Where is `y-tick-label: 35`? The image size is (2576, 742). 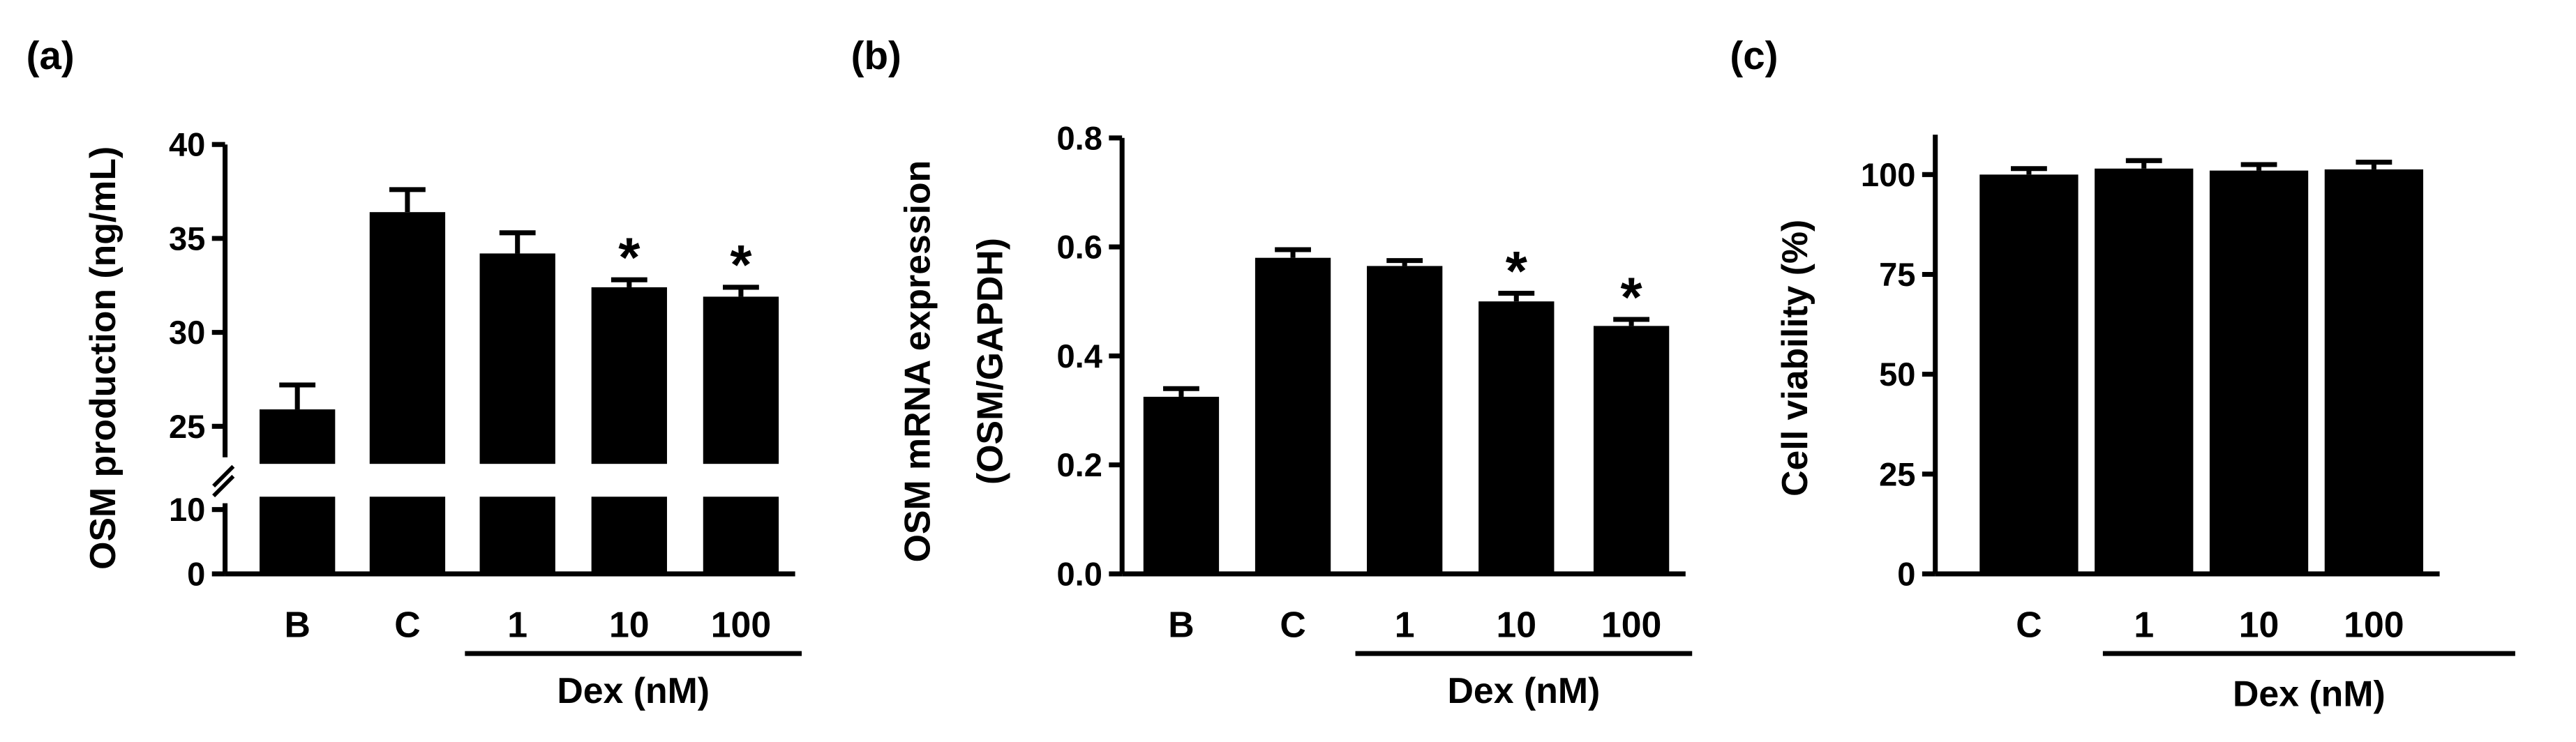
y-tick-label: 35 is located at coordinates (187, 238).